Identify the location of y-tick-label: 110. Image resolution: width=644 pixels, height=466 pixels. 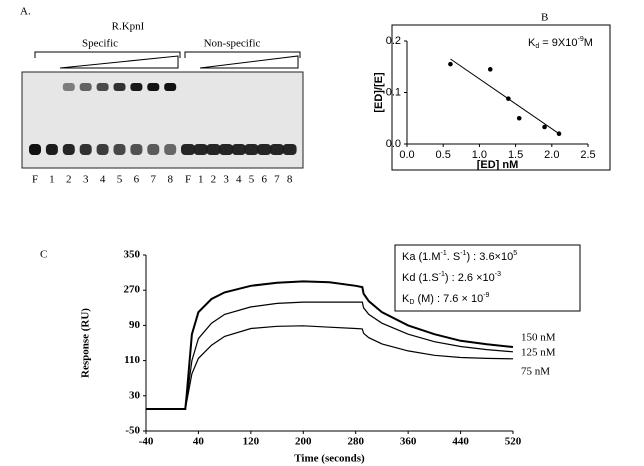
(132, 360).